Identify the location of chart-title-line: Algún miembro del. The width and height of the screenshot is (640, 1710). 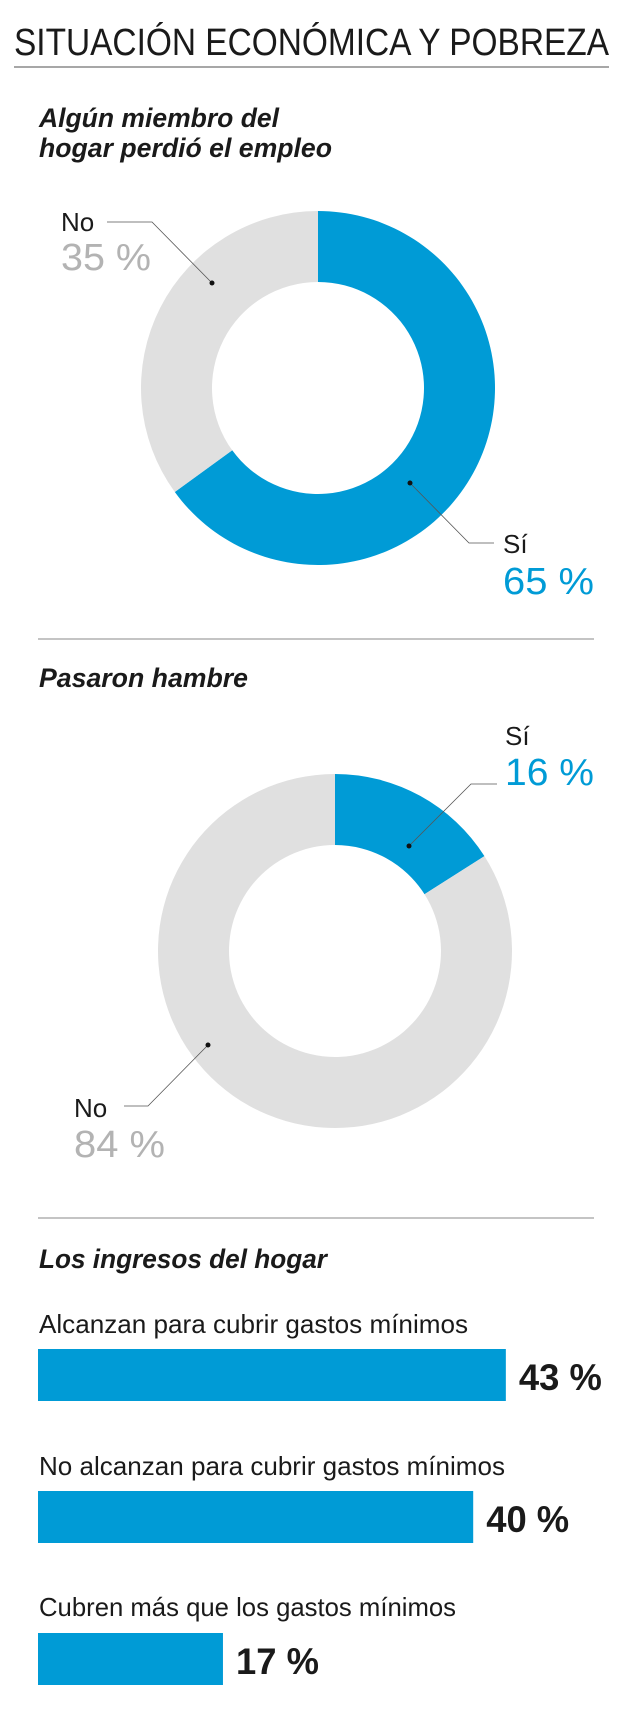
(158, 118).